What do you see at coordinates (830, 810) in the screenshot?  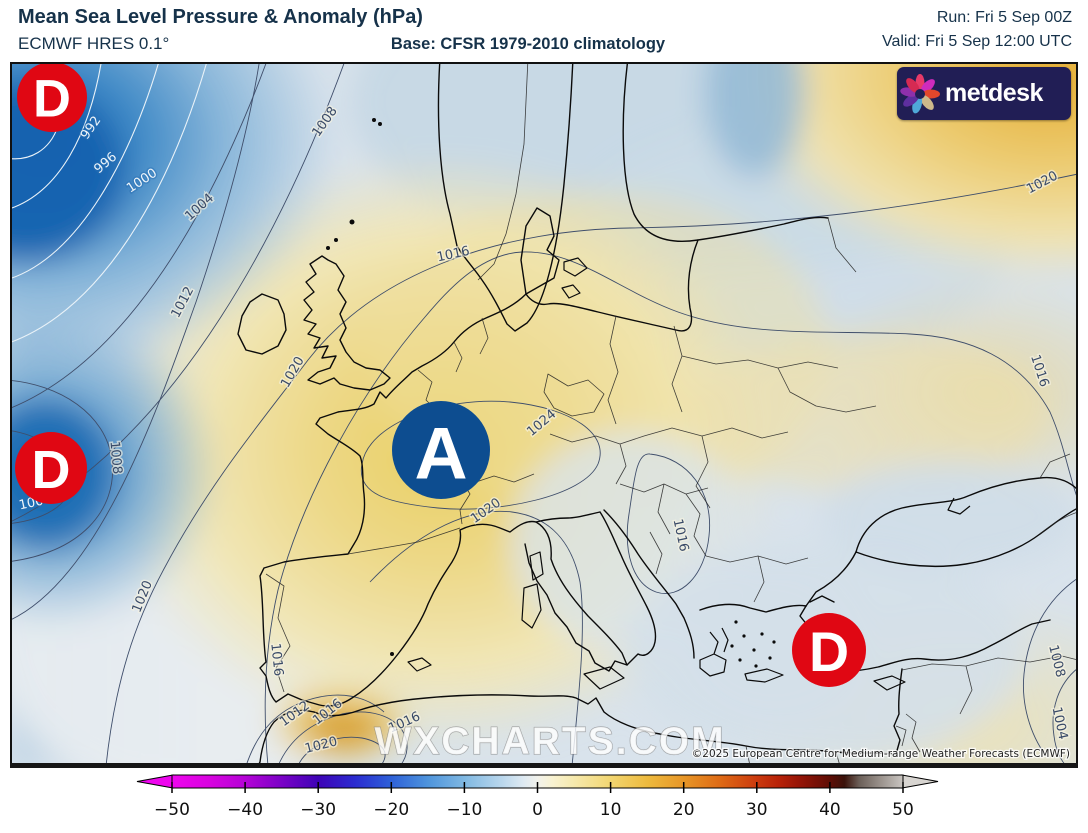 I see `svg-text: 40` at bounding box center [830, 810].